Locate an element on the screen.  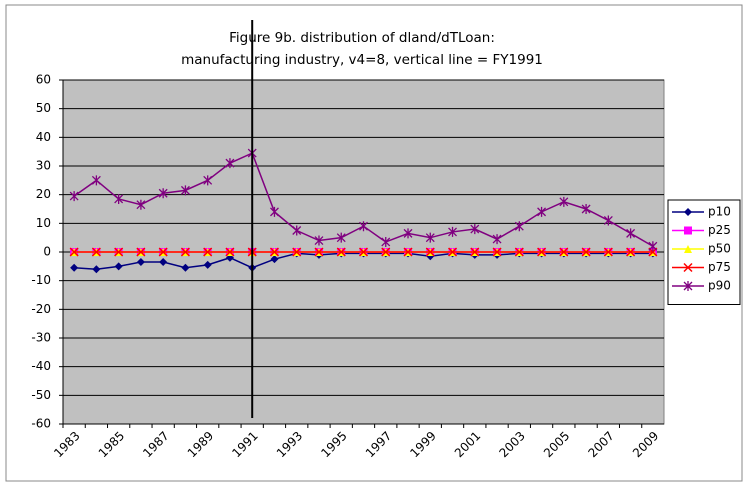
y-tick-label: 10 is located at coordinates (43, 223).